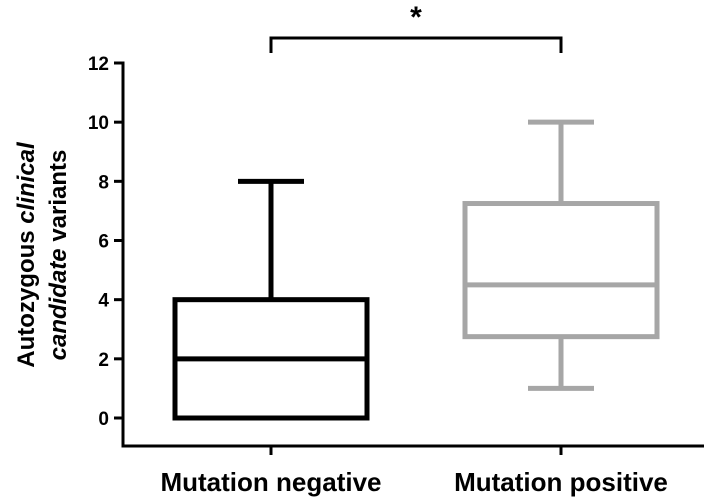 This screenshot has width=704, height=500. I want to click on y-axis-label-line: candidate variants, so click(58, 255).